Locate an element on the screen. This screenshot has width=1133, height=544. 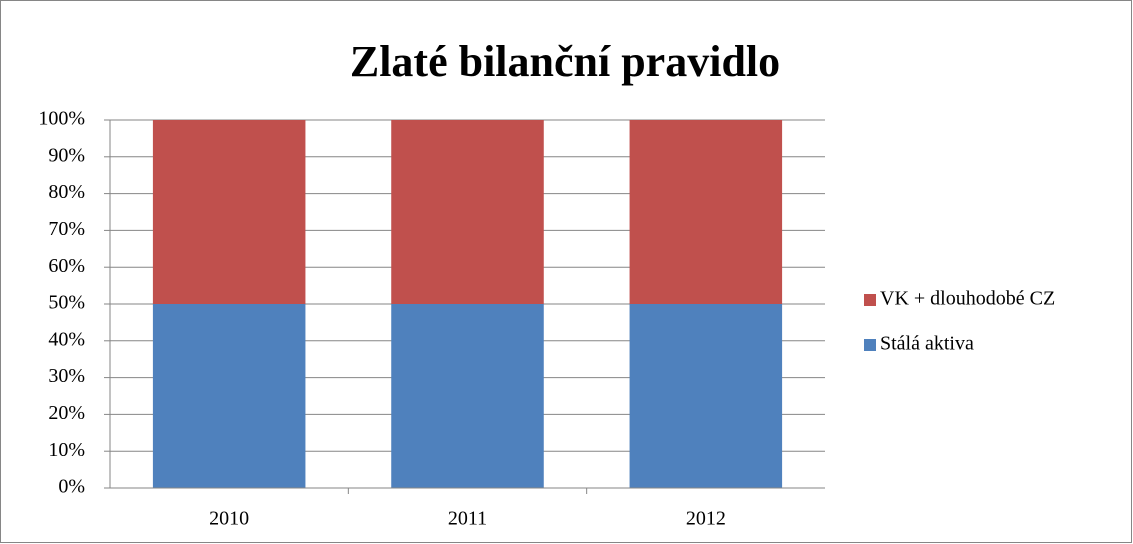
y-tick-label: 10% is located at coordinates (66, 450).